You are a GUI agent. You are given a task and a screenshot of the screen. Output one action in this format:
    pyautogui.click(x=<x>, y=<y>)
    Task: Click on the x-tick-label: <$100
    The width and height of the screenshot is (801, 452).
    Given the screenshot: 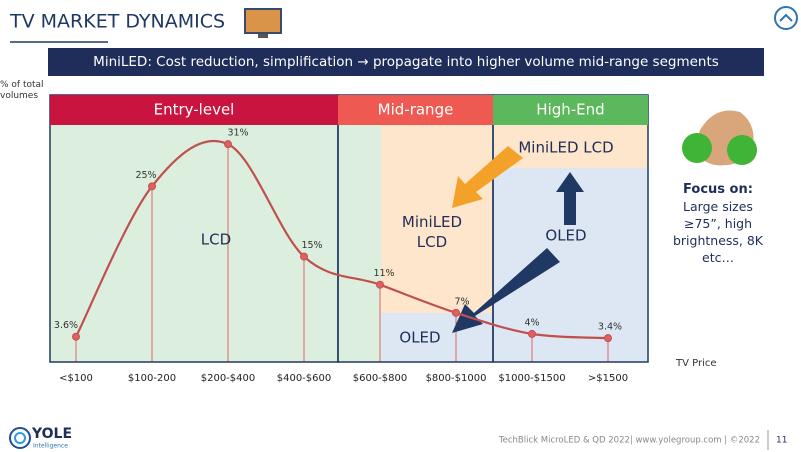 What is the action you would take?
    pyautogui.click(x=76, y=378)
    